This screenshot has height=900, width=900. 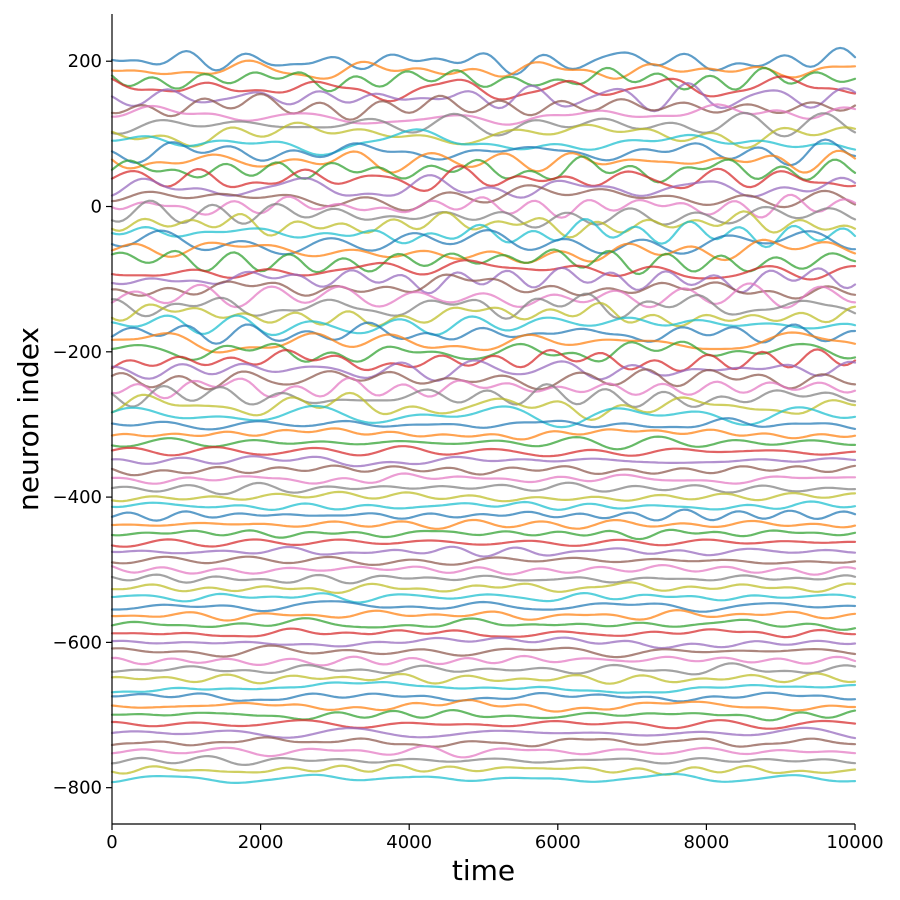 What do you see at coordinates (409, 842) in the screenshot?
I see `x-tick-label: 4000` at bounding box center [409, 842].